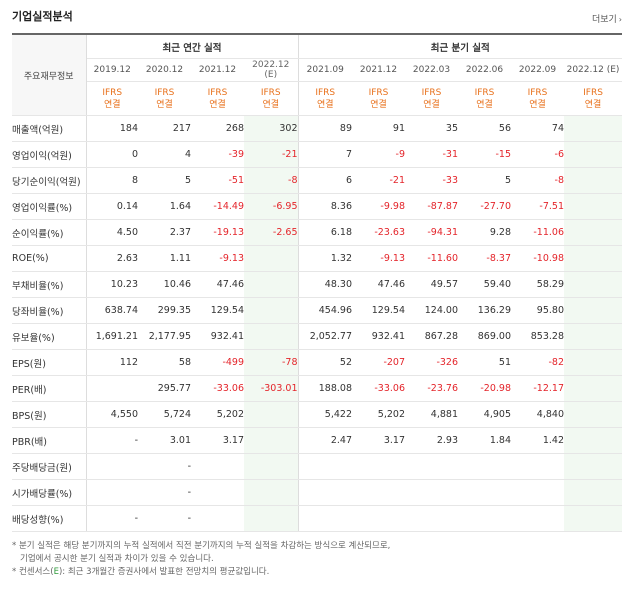 Image resolution: width=630 pixels, height=592 pixels. What do you see at coordinates (112, 310) in the screenshot?
I see `value-cell: 638.74` at bounding box center [112, 310].